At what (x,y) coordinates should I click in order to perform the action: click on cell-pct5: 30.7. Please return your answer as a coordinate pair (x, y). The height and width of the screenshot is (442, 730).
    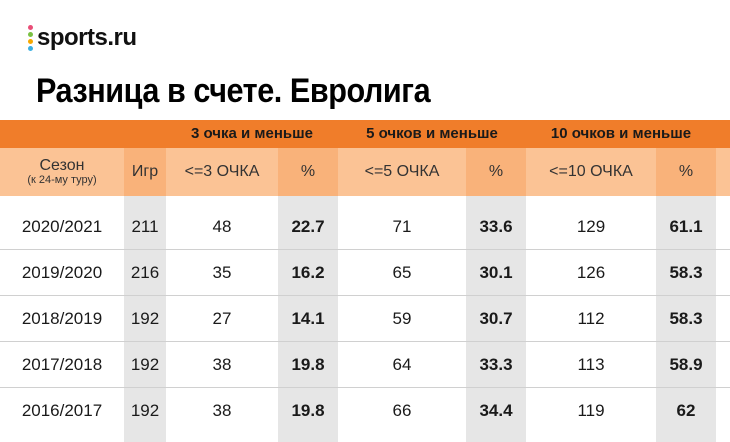
    Looking at the image, I should click on (496, 318).